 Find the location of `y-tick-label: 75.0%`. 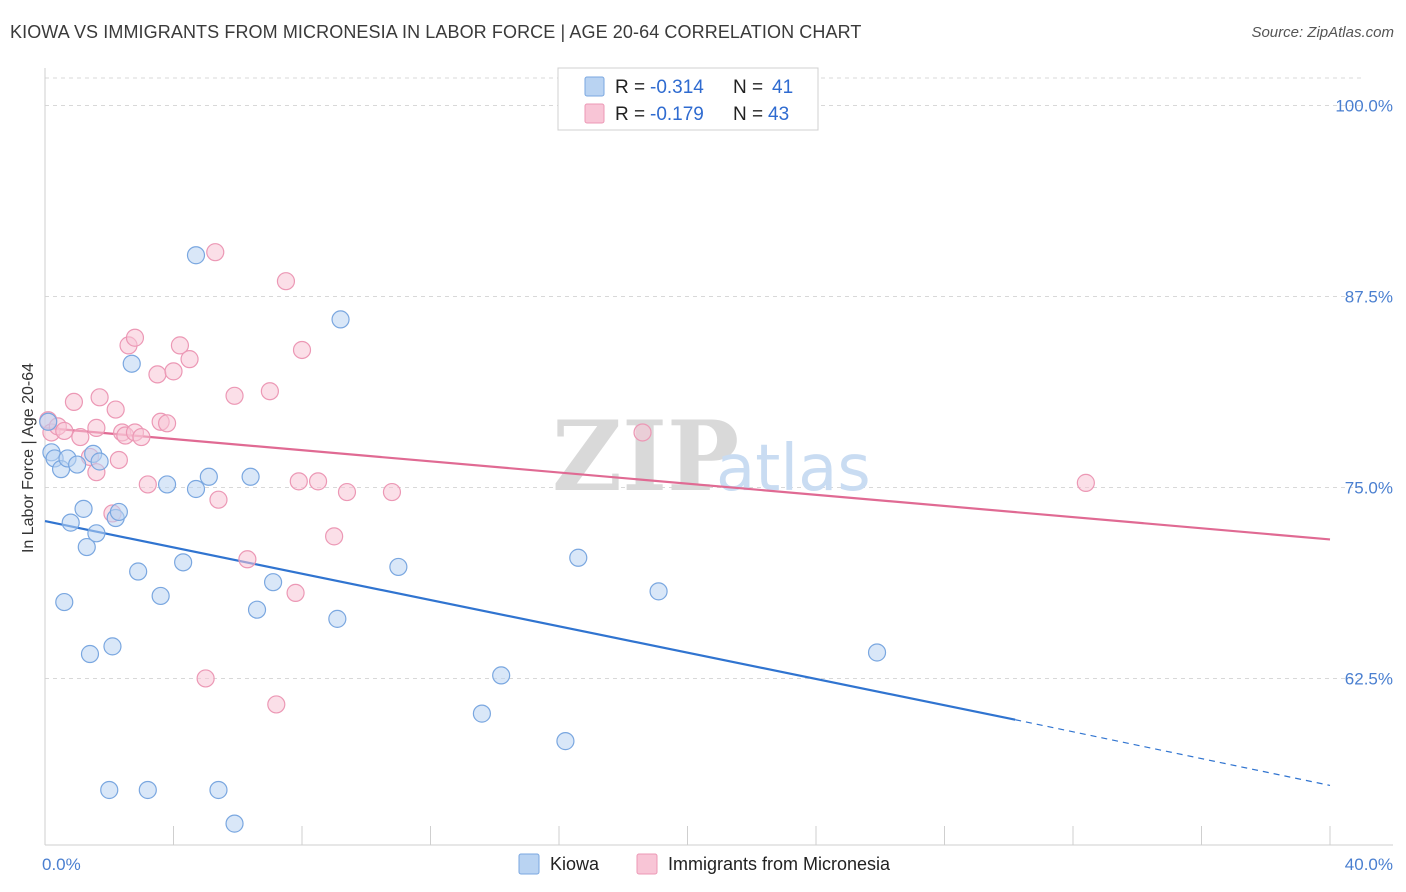

y-tick-label: 75.0% is located at coordinates (1369, 487).